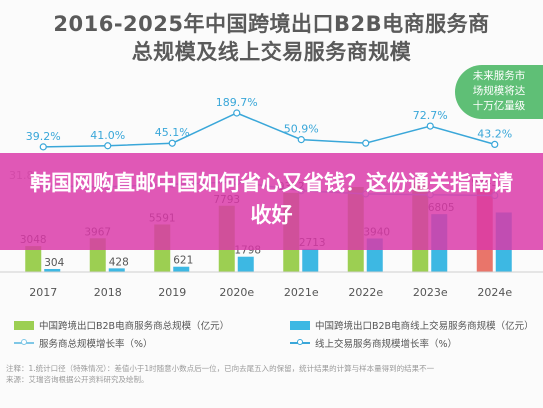 The height and width of the screenshot is (408, 543). I want to click on legend-label-total: 中国跨境出口B2B电商服务商总规模（亿元）, so click(134, 326).